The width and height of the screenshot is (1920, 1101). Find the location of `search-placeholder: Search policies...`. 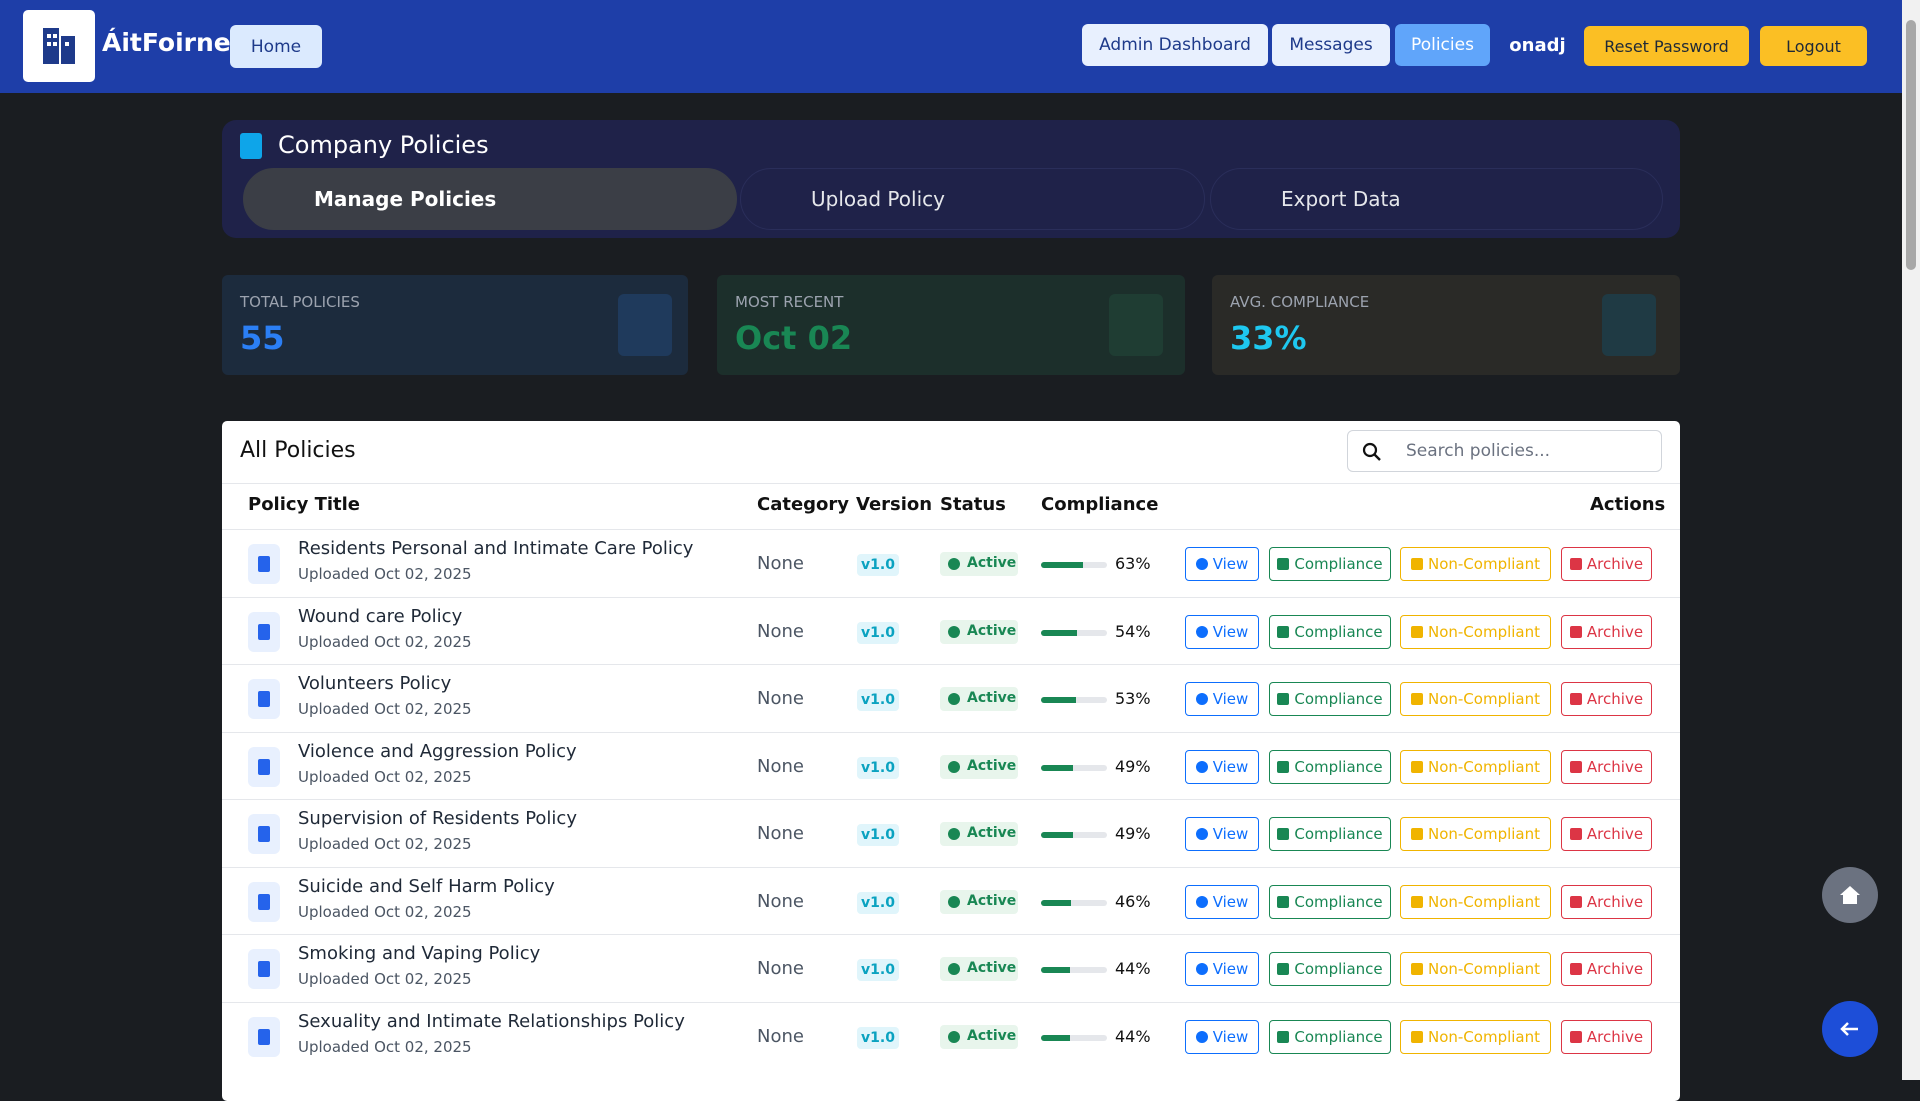

search-placeholder: Search policies... is located at coordinates (1478, 451).